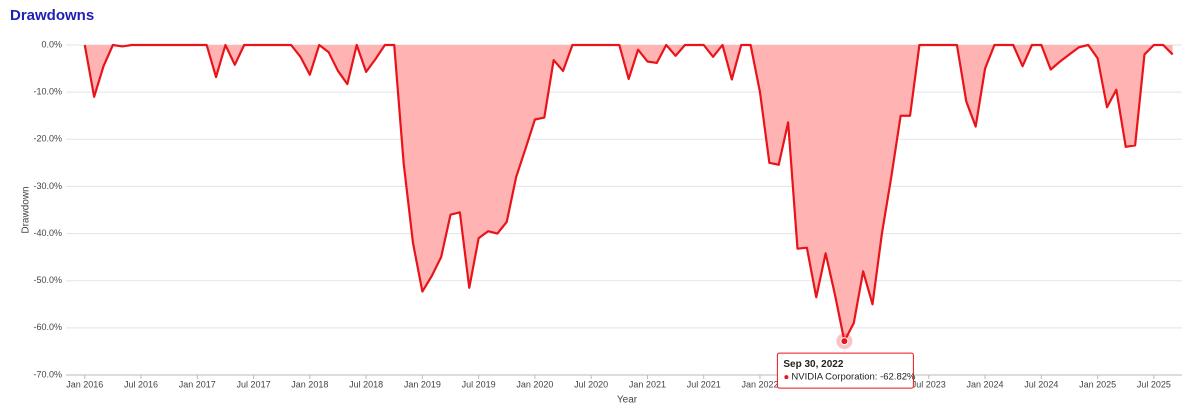 The height and width of the screenshot is (414, 1200). Describe the element at coordinates (84, 384) in the screenshot. I see `x-tick-label: Jan 2016` at that location.